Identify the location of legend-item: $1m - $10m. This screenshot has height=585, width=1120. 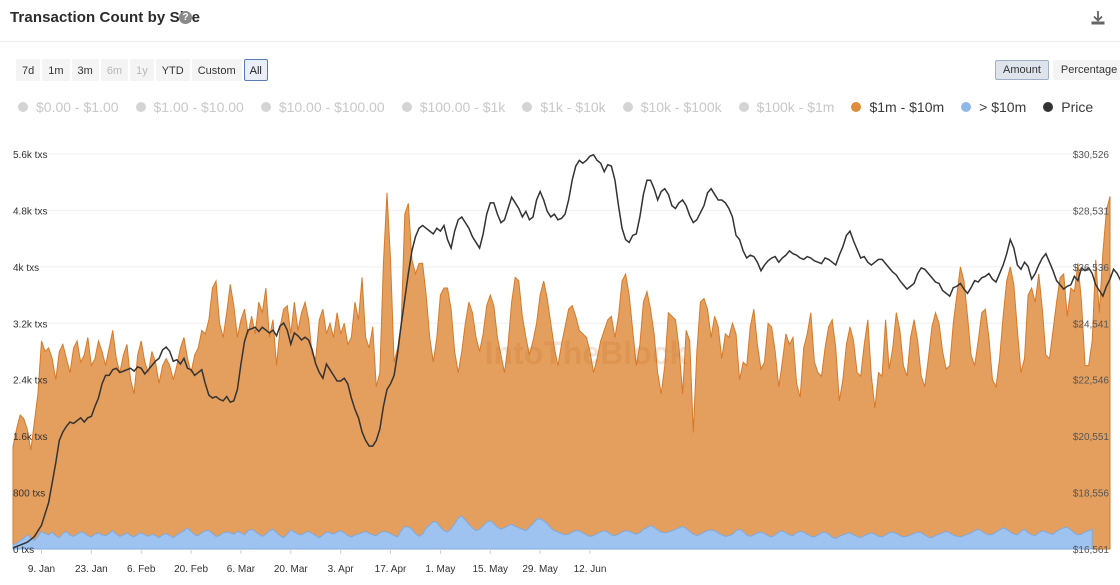
(897, 107).